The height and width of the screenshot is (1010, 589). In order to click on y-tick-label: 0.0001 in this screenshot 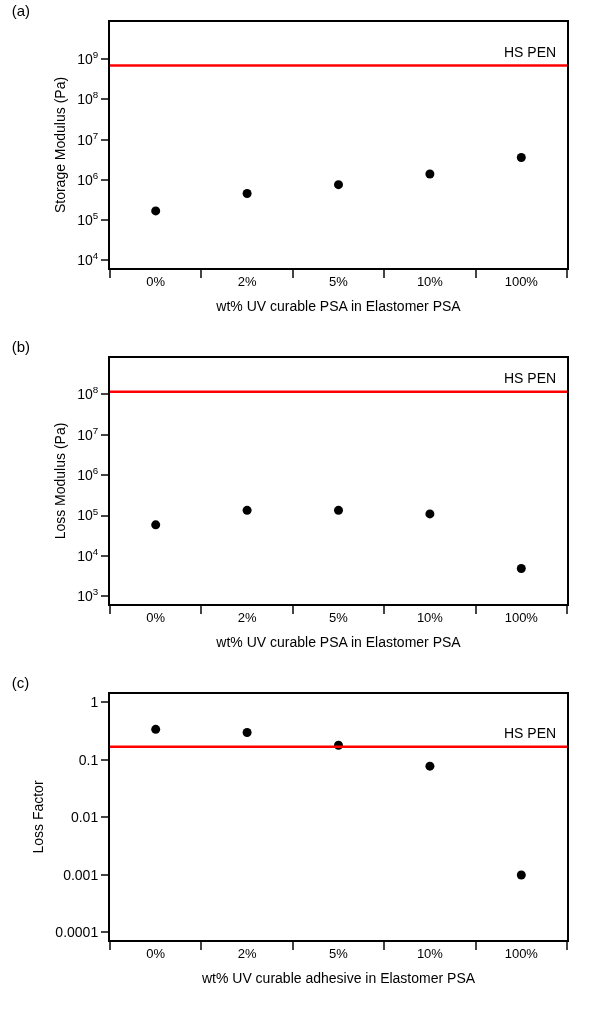, I will do `click(77, 932)`.